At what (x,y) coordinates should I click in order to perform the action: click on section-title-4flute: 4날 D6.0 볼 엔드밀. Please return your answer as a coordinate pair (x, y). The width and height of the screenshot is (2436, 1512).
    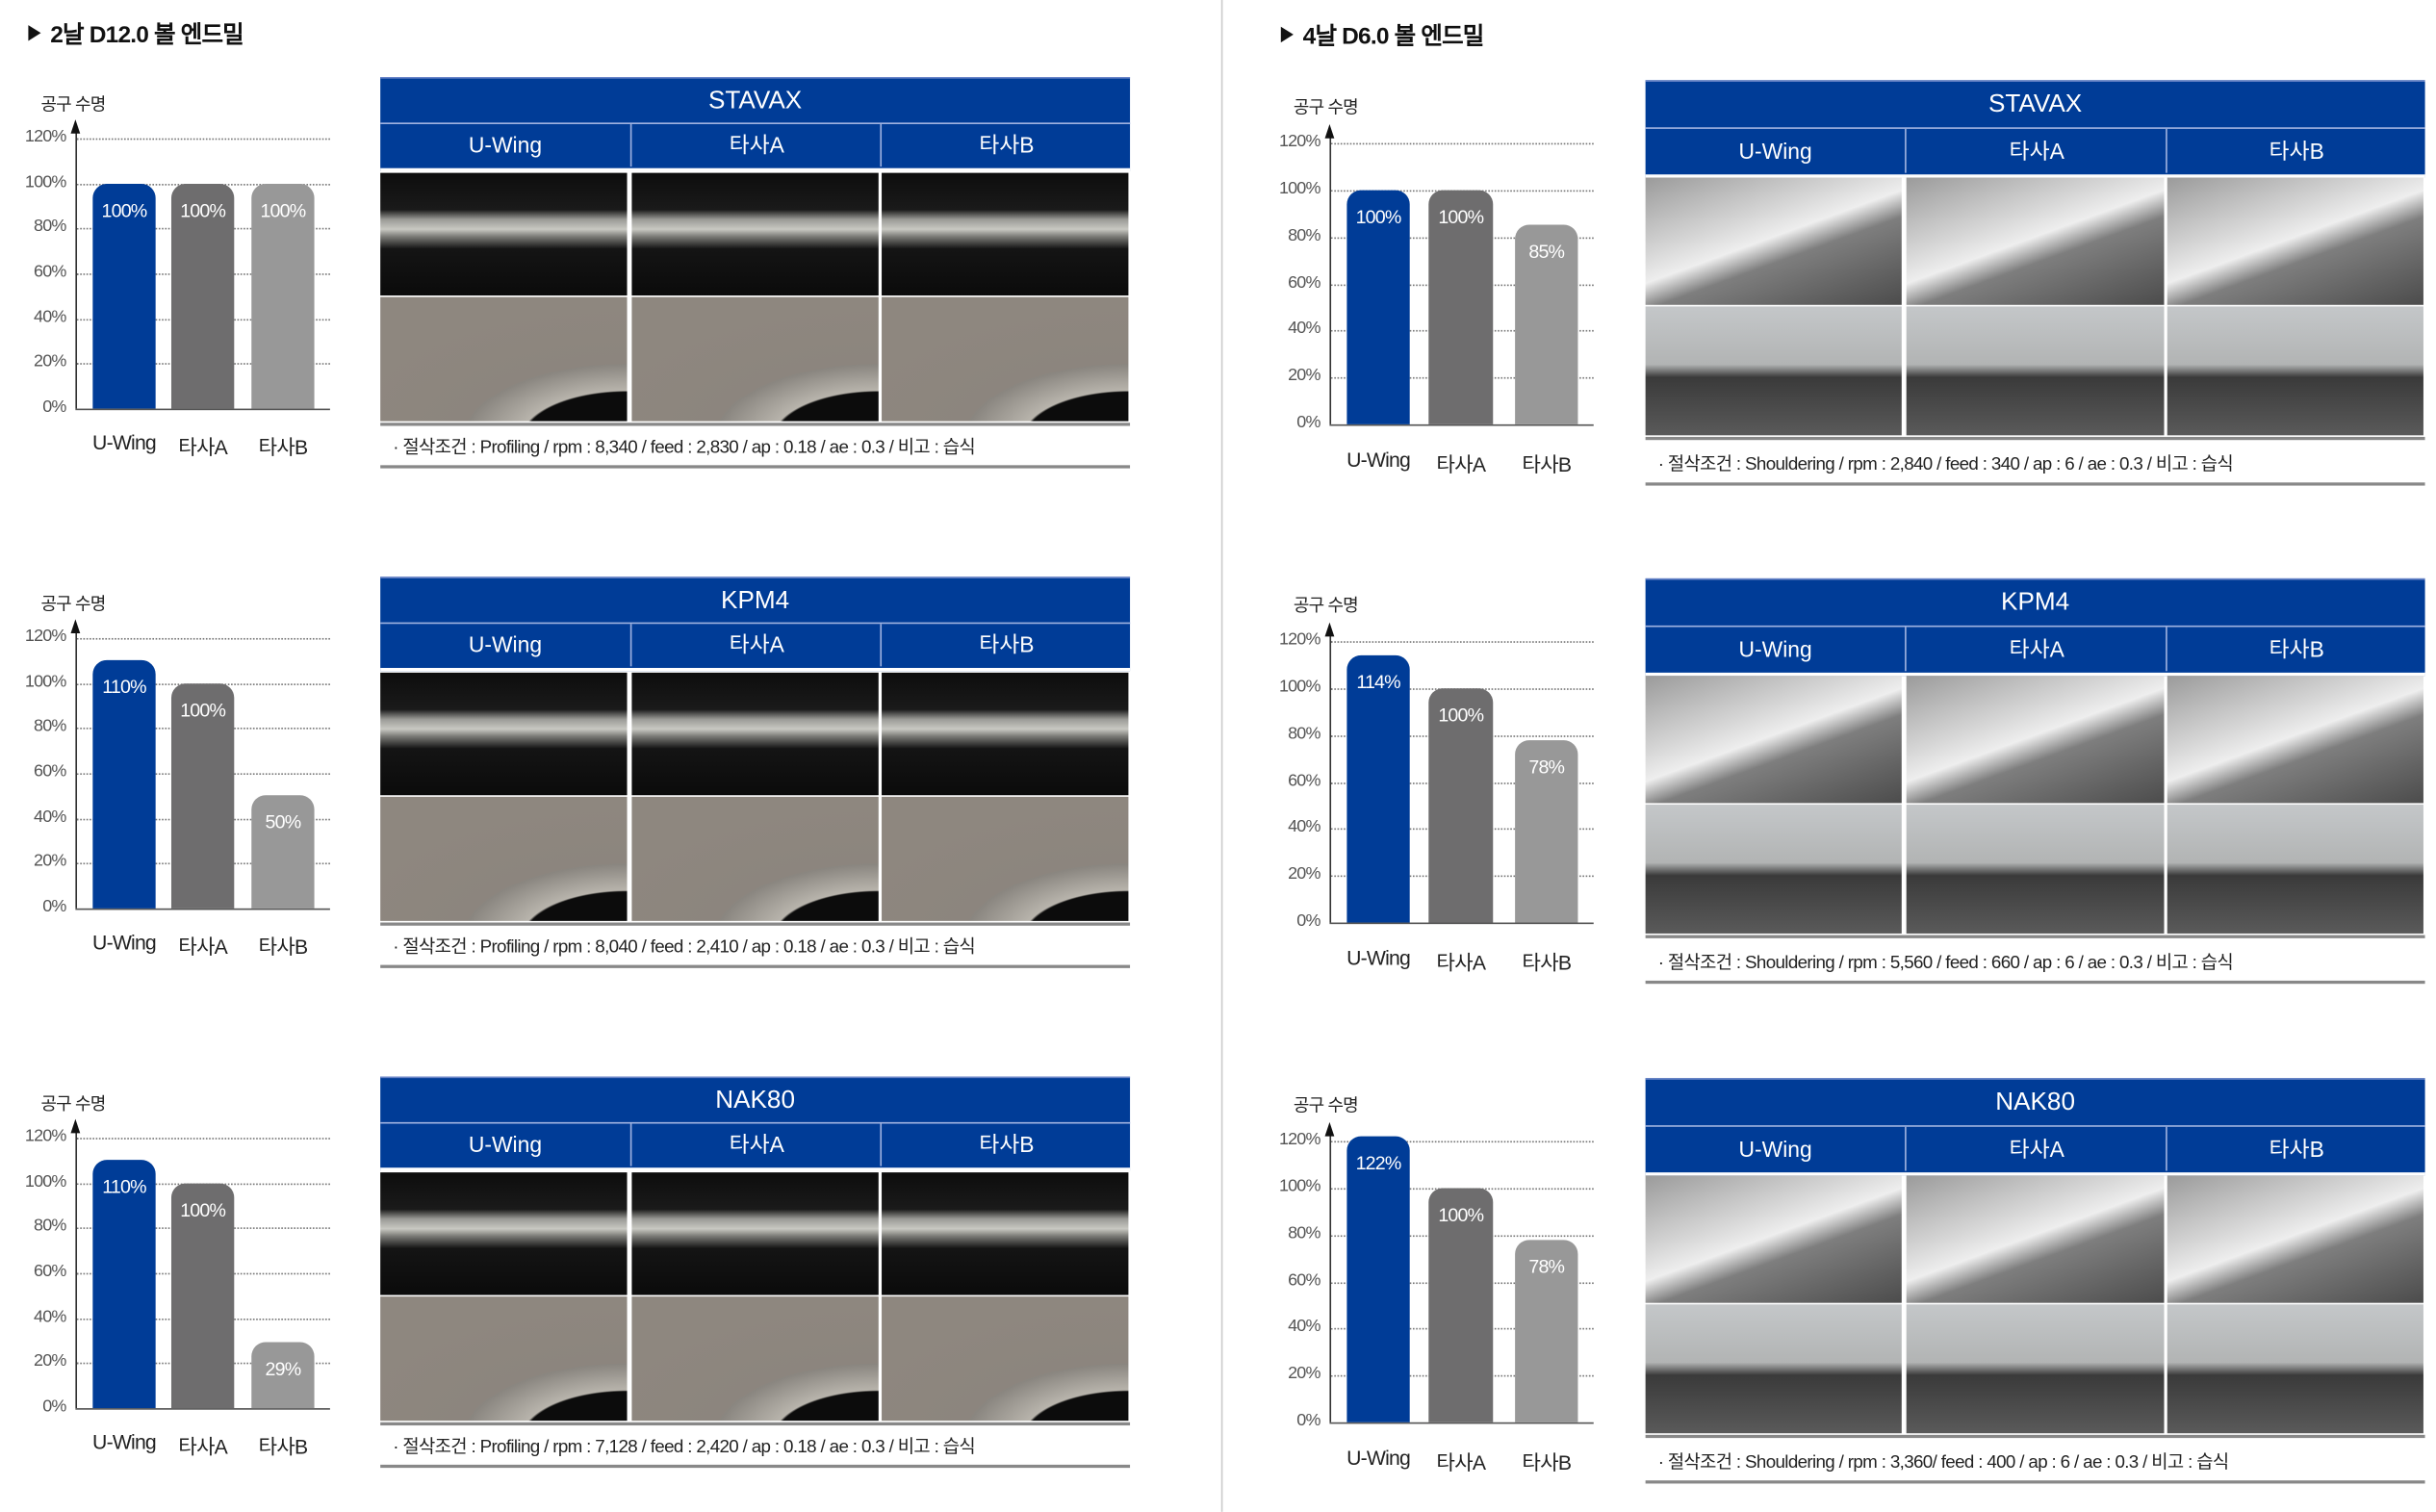
    Looking at the image, I should click on (1382, 35).